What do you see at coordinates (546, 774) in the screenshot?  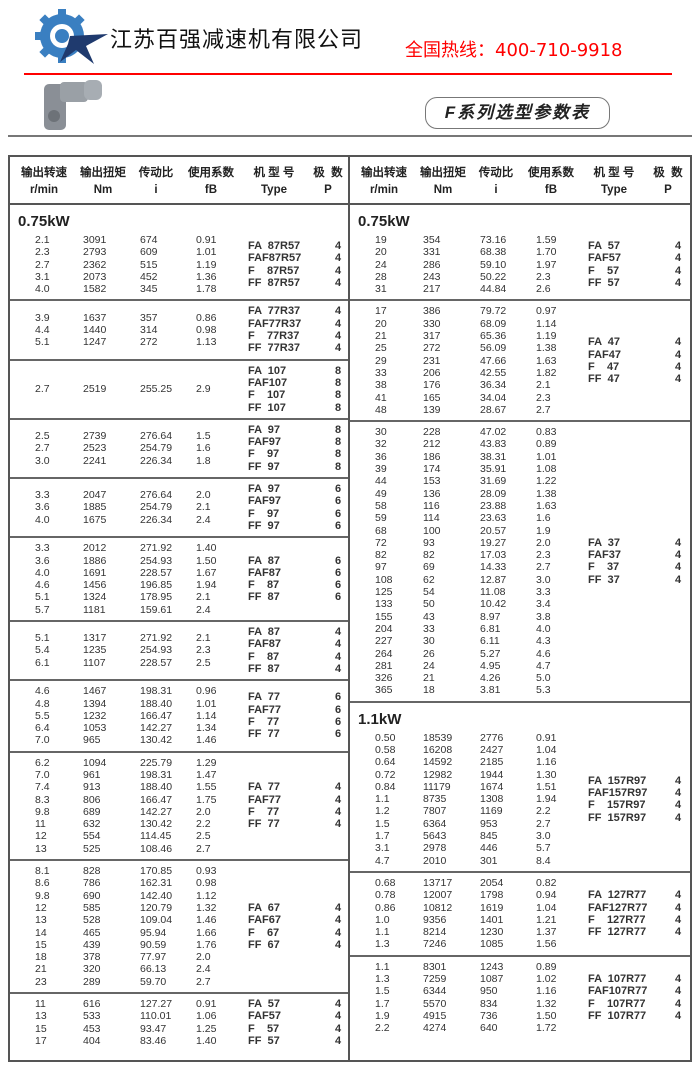 I see `table-cell: 1.30` at bounding box center [546, 774].